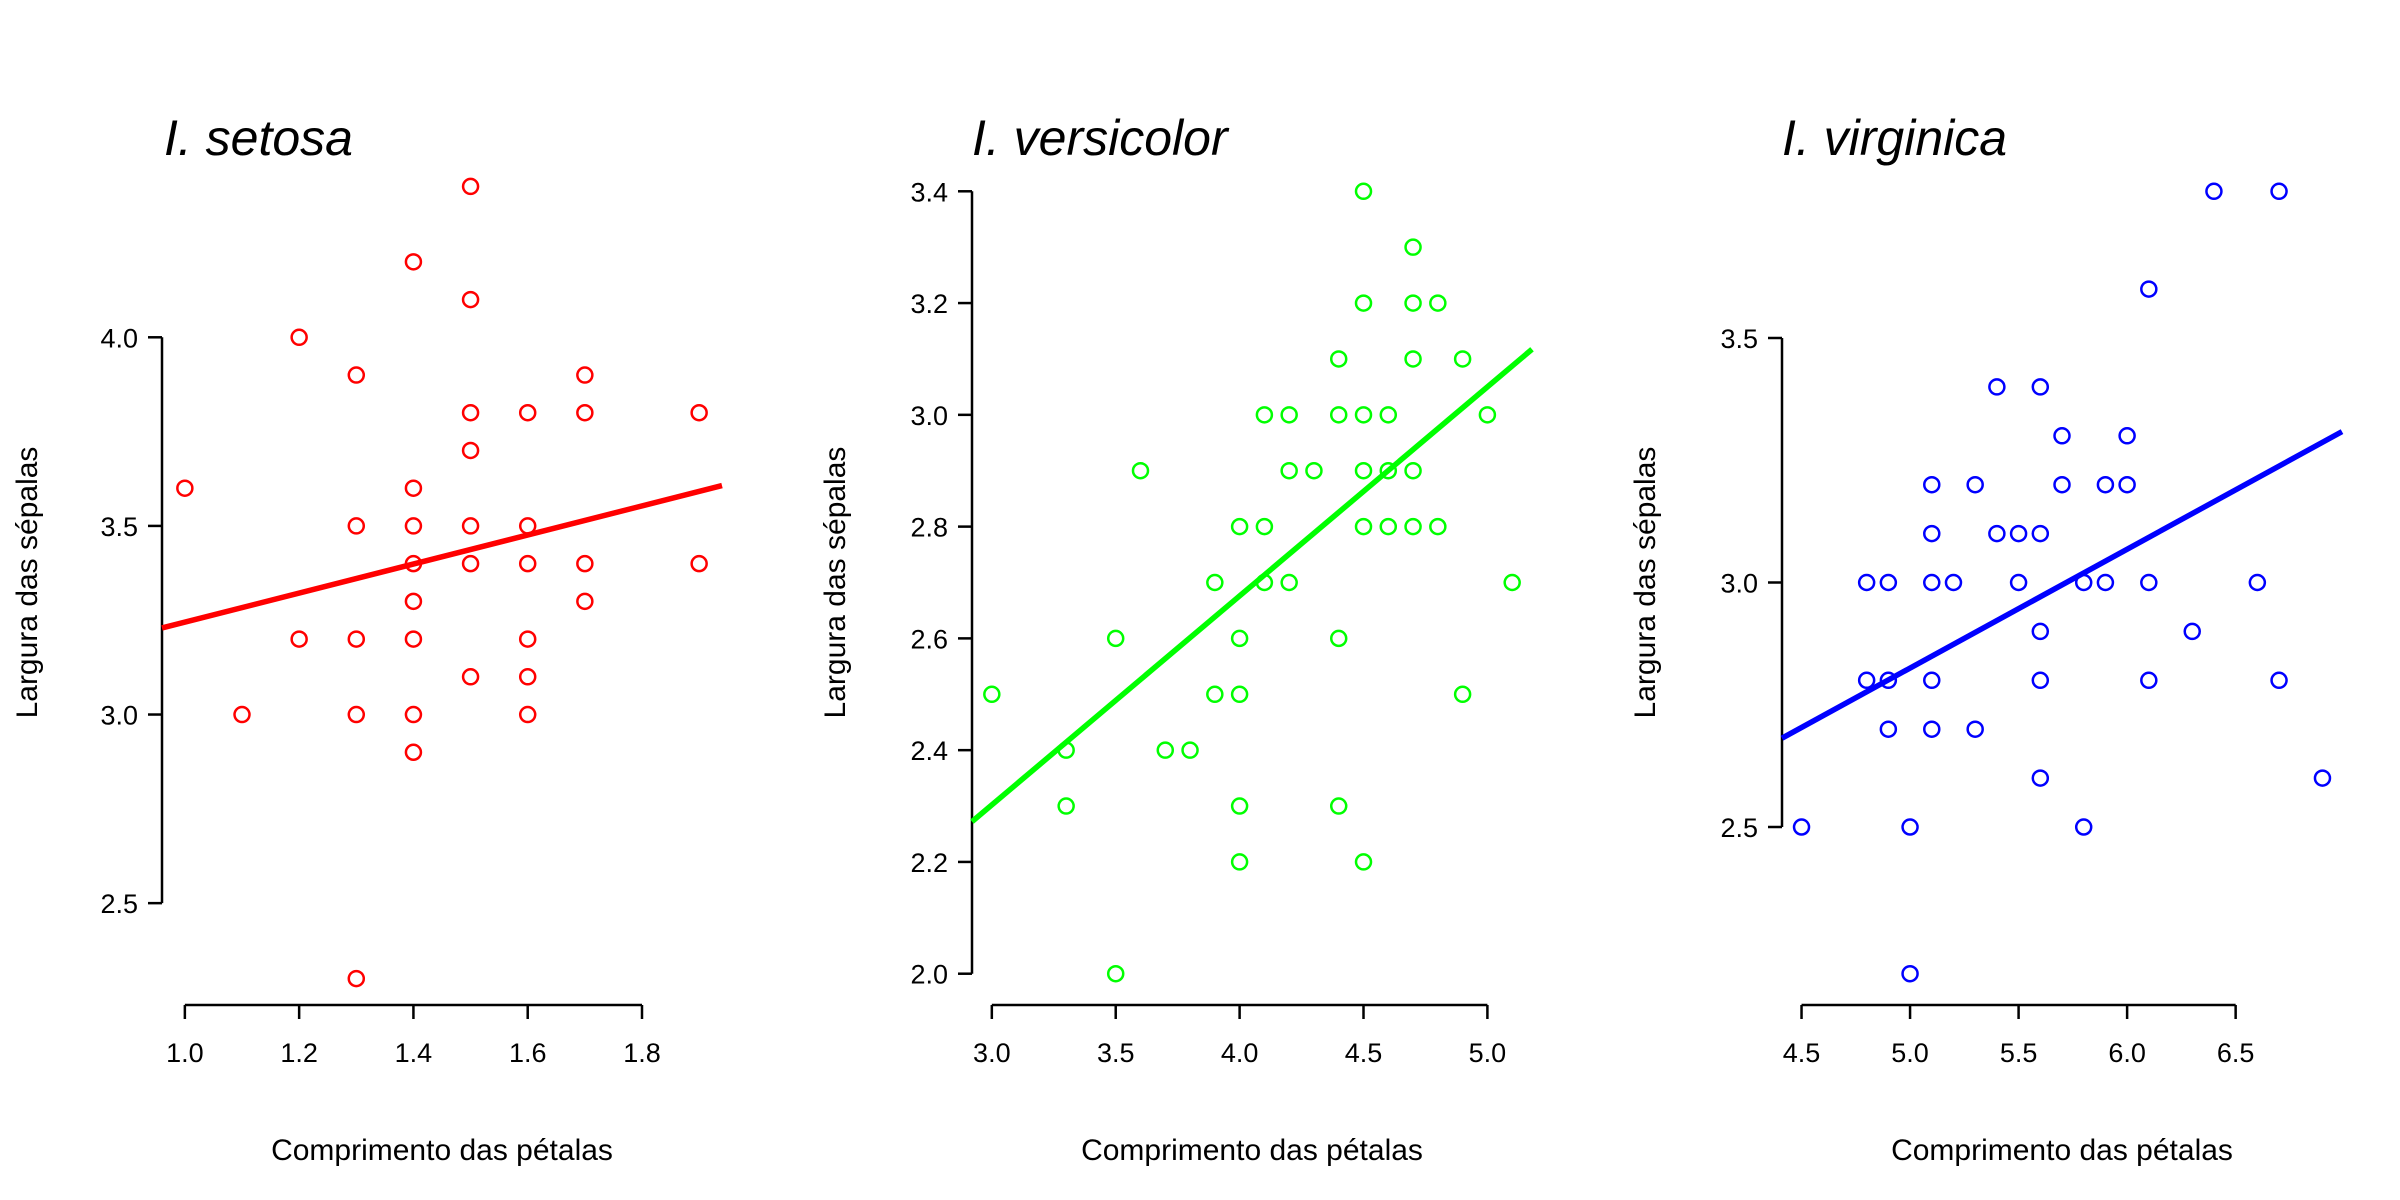 The image size is (2400, 1200). I want to click on y-tick-label: 3.4, so click(929, 192).